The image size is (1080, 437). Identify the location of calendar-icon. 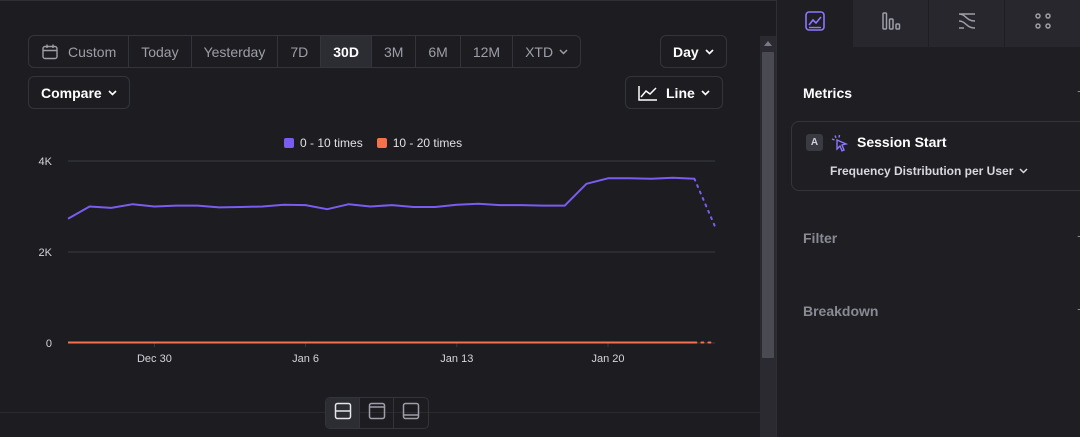
(50, 52).